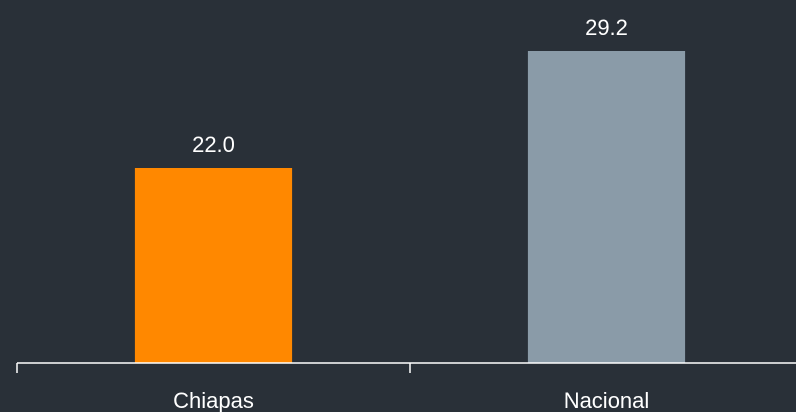 This screenshot has width=796, height=412. I want to click on value-label: 29.2, so click(606, 27).